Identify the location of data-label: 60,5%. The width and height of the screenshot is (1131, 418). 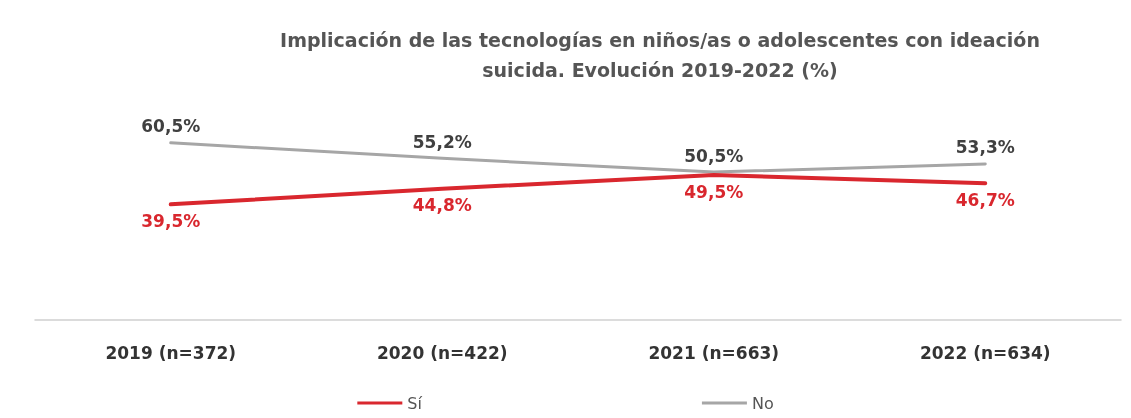
(171, 126).